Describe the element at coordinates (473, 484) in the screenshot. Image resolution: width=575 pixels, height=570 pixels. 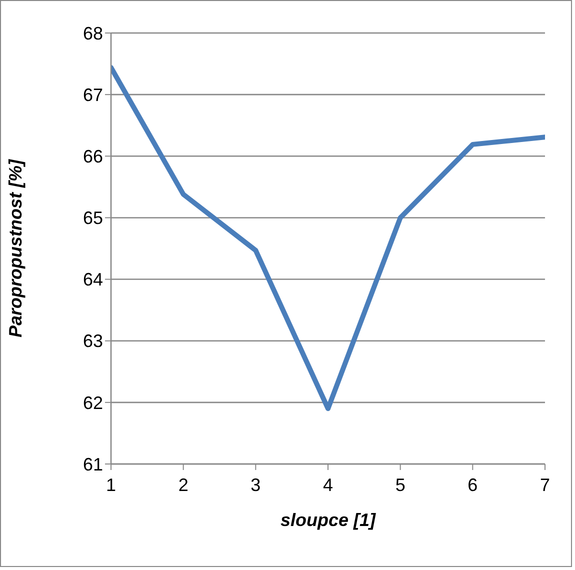
I see `x-tick-label: 6` at that location.